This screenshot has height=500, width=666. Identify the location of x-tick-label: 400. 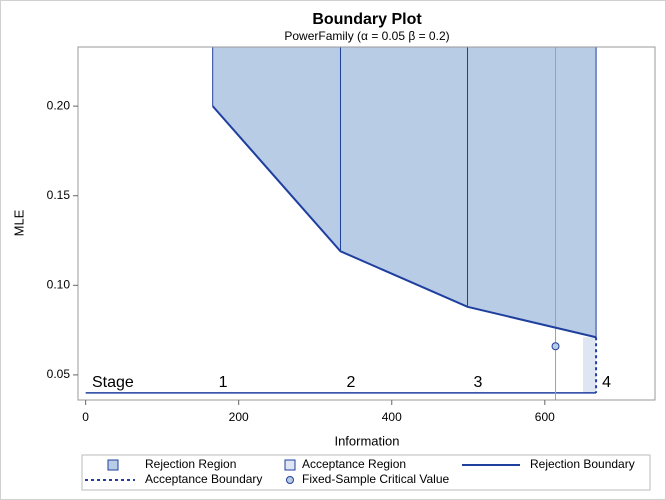
(392, 417).